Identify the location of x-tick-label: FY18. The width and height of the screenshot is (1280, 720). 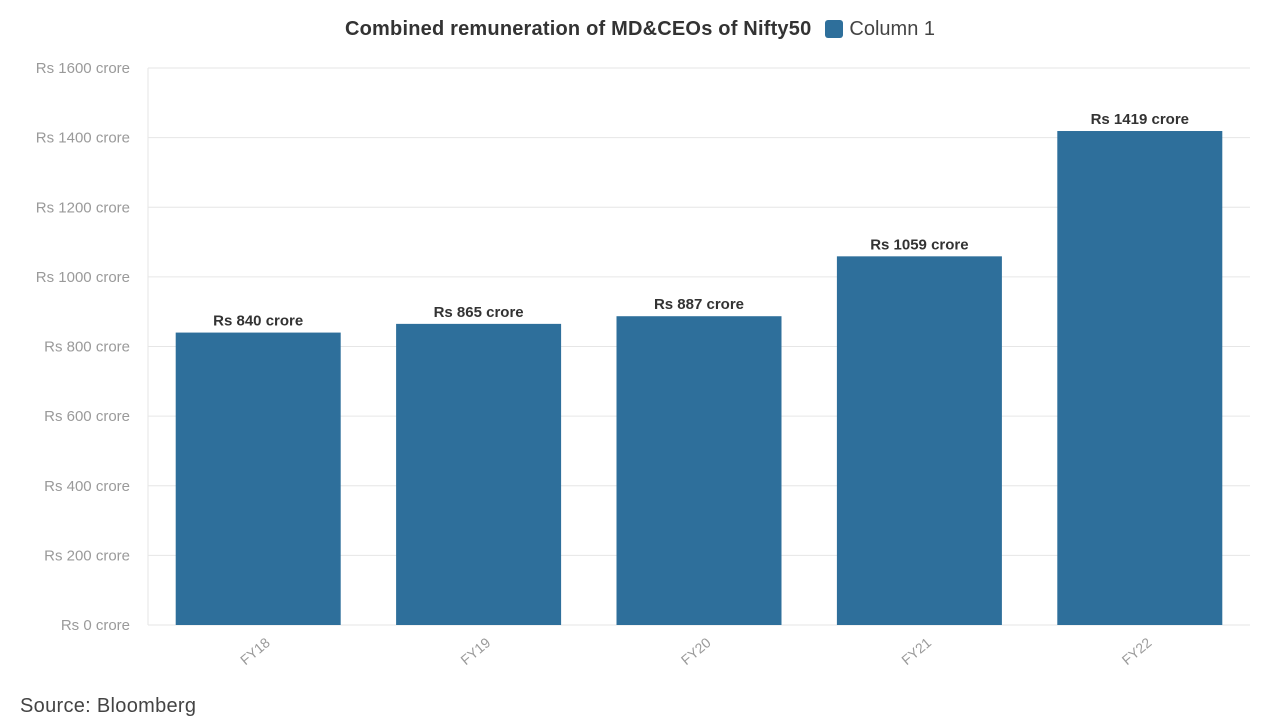
(255, 651).